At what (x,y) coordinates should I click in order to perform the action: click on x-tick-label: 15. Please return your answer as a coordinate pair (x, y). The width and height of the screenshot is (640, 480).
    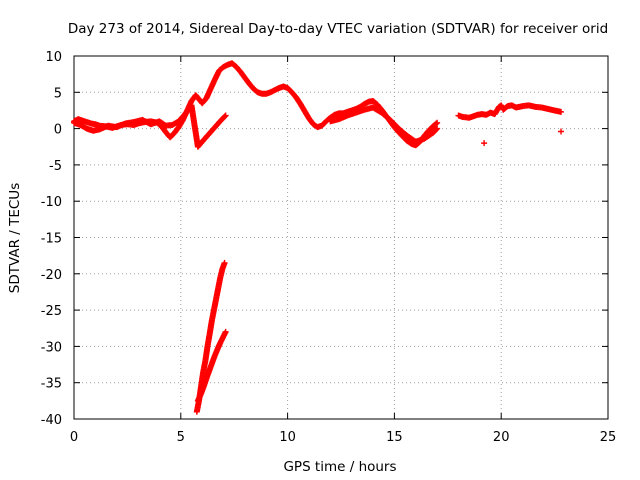
    Looking at the image, I should click on (394, 437).